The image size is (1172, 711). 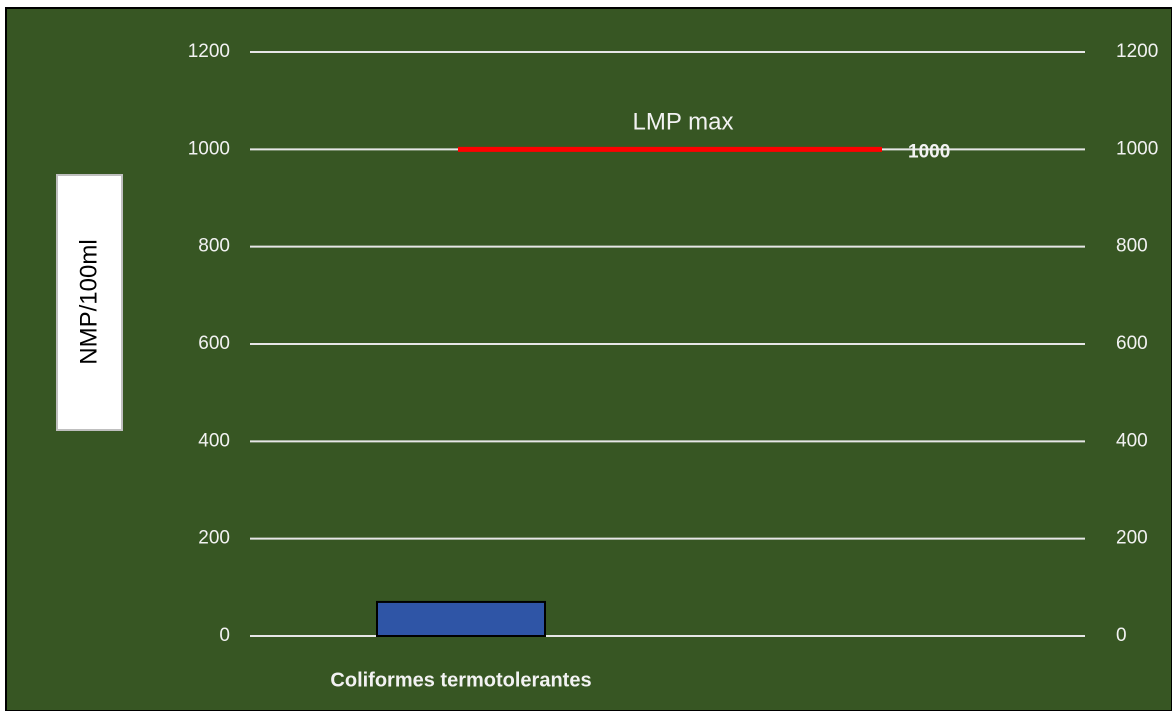 What do you see at coordinates (214, 538) in the screenshot?
I see `y-tick-label: 200` at bounding box center [214, 538].